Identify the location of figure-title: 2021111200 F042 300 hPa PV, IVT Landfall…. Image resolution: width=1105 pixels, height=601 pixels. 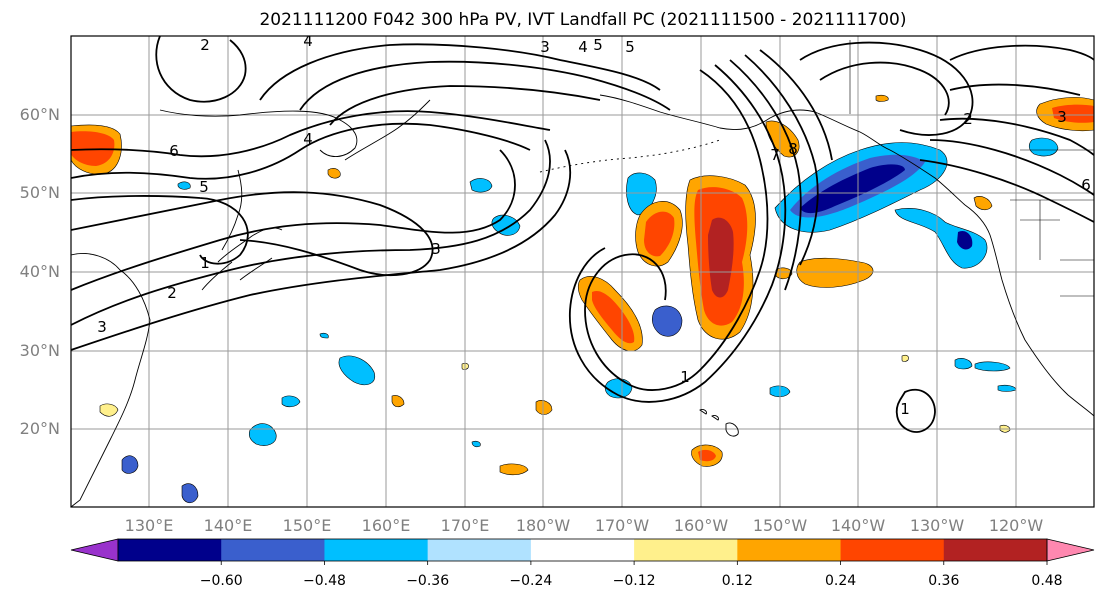
(582, 20).